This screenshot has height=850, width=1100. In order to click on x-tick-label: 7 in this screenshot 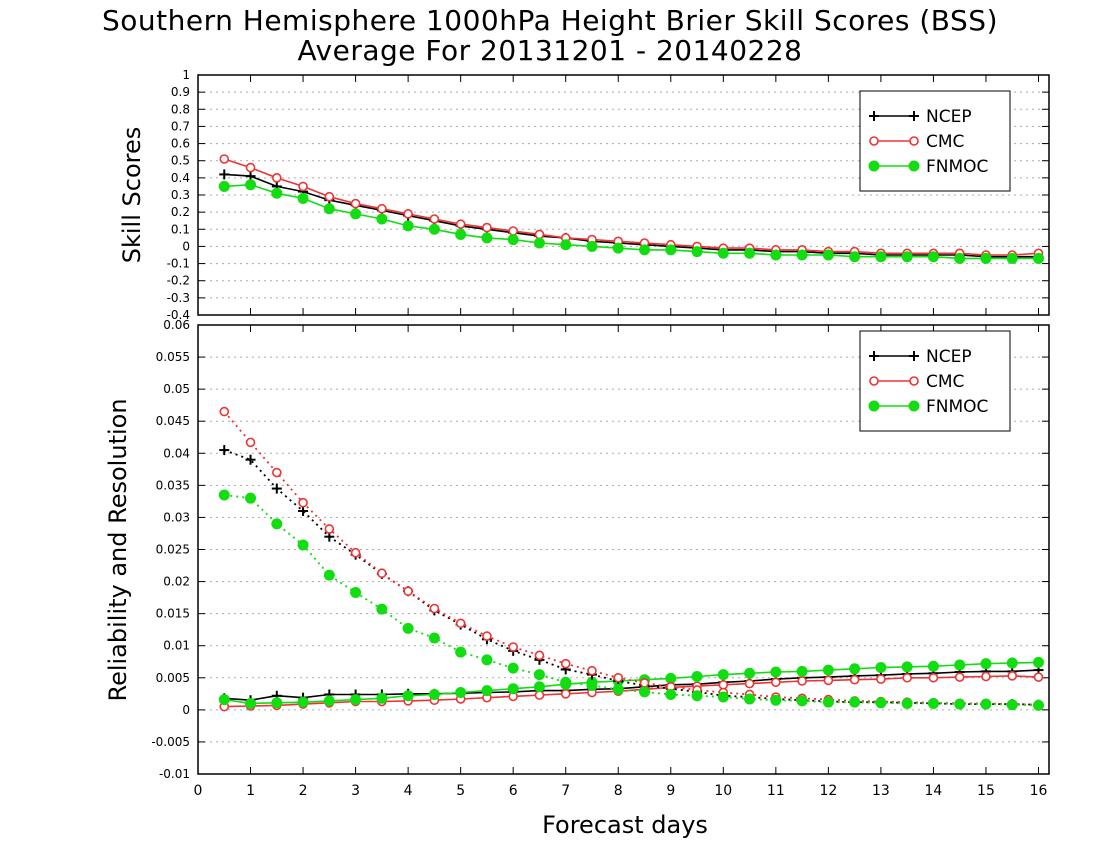, I will do `click(565, 791)`.